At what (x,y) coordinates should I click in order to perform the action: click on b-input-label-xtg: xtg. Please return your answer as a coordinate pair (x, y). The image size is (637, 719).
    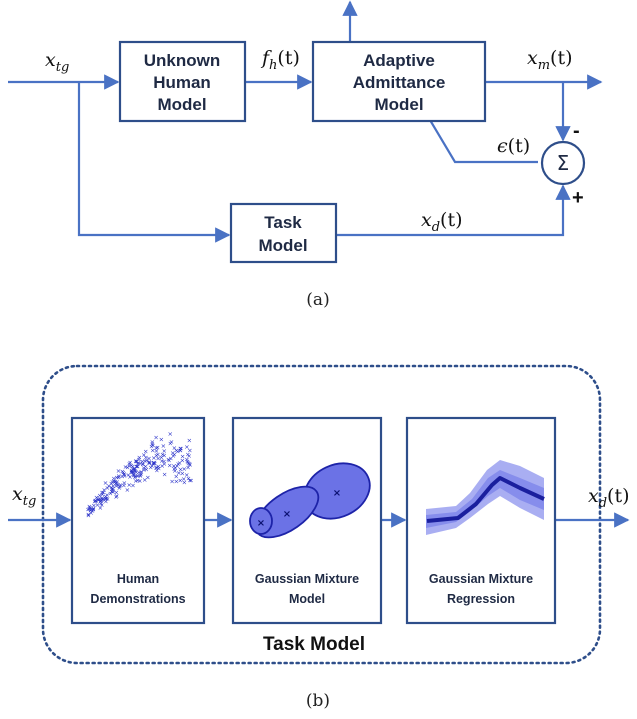
    Looking at the image, I should click on (24, 496).